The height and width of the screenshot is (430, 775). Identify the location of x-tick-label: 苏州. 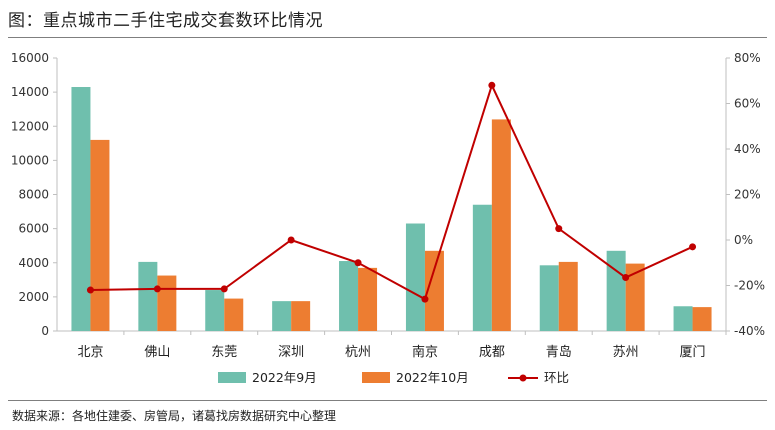
(626, 352).